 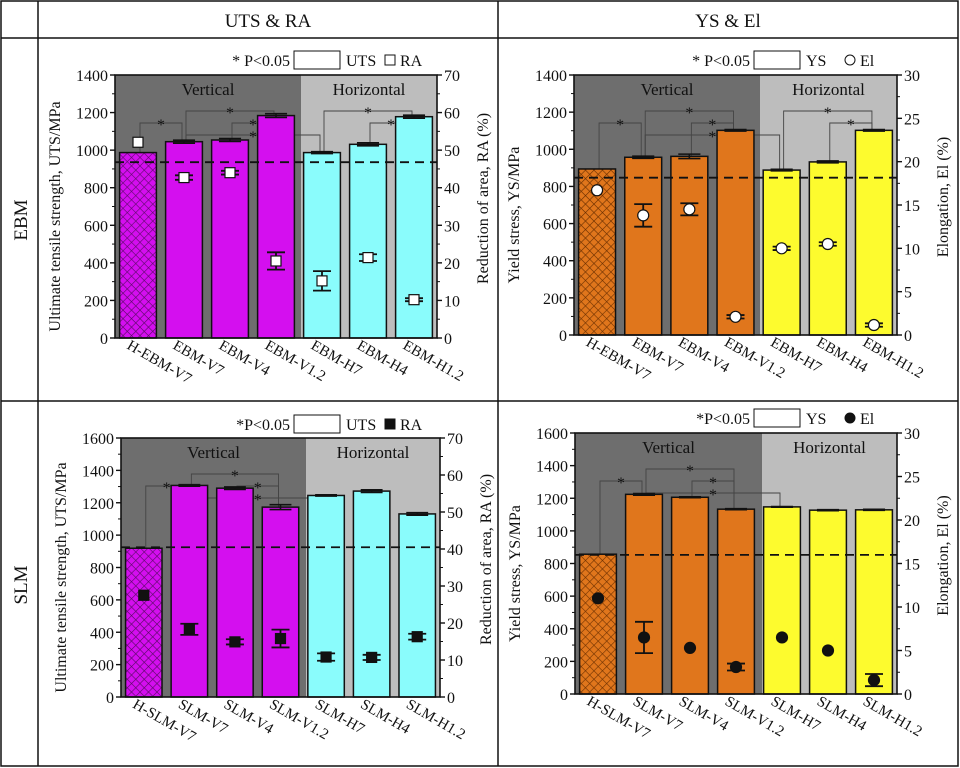 I want to click on bar-SLM-H4, so click(x=371, y=594).